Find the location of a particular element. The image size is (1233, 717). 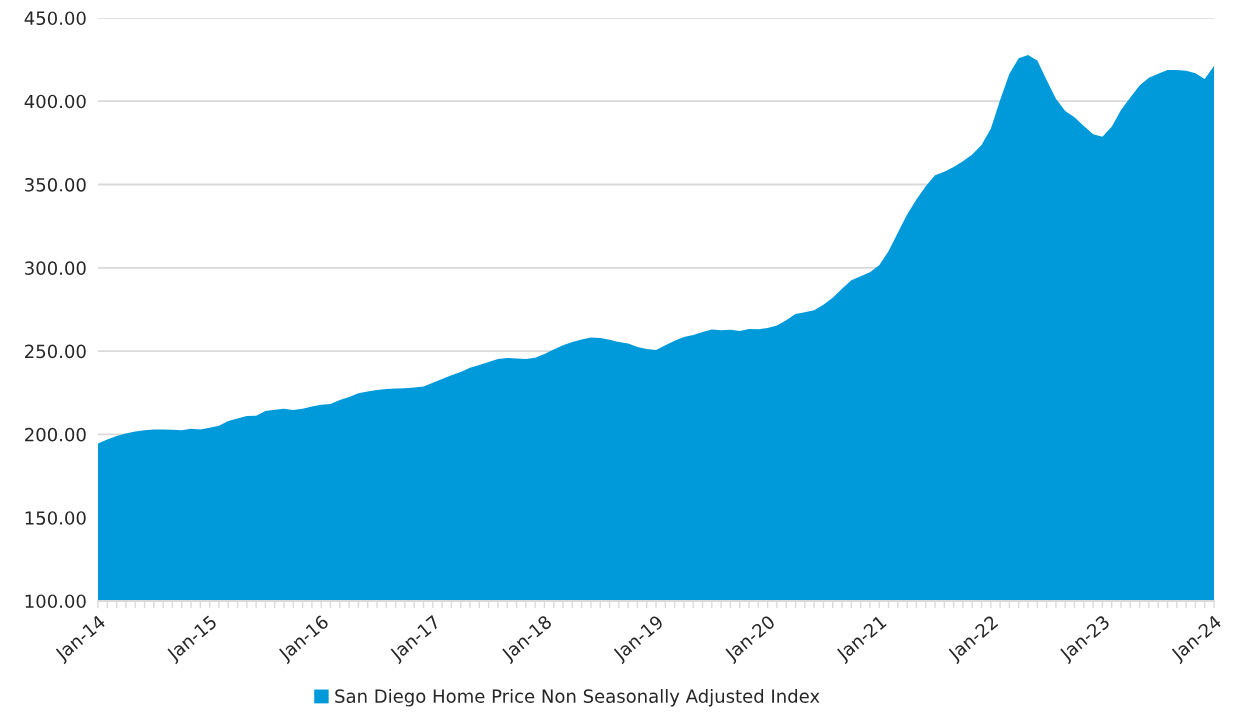

y-tick-label: 200.00 is located at coordinates (55, 434).